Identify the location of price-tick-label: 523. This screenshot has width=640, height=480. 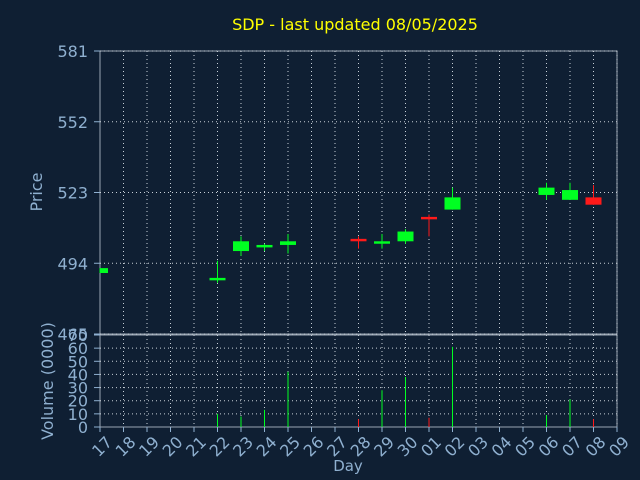
(72, 193).